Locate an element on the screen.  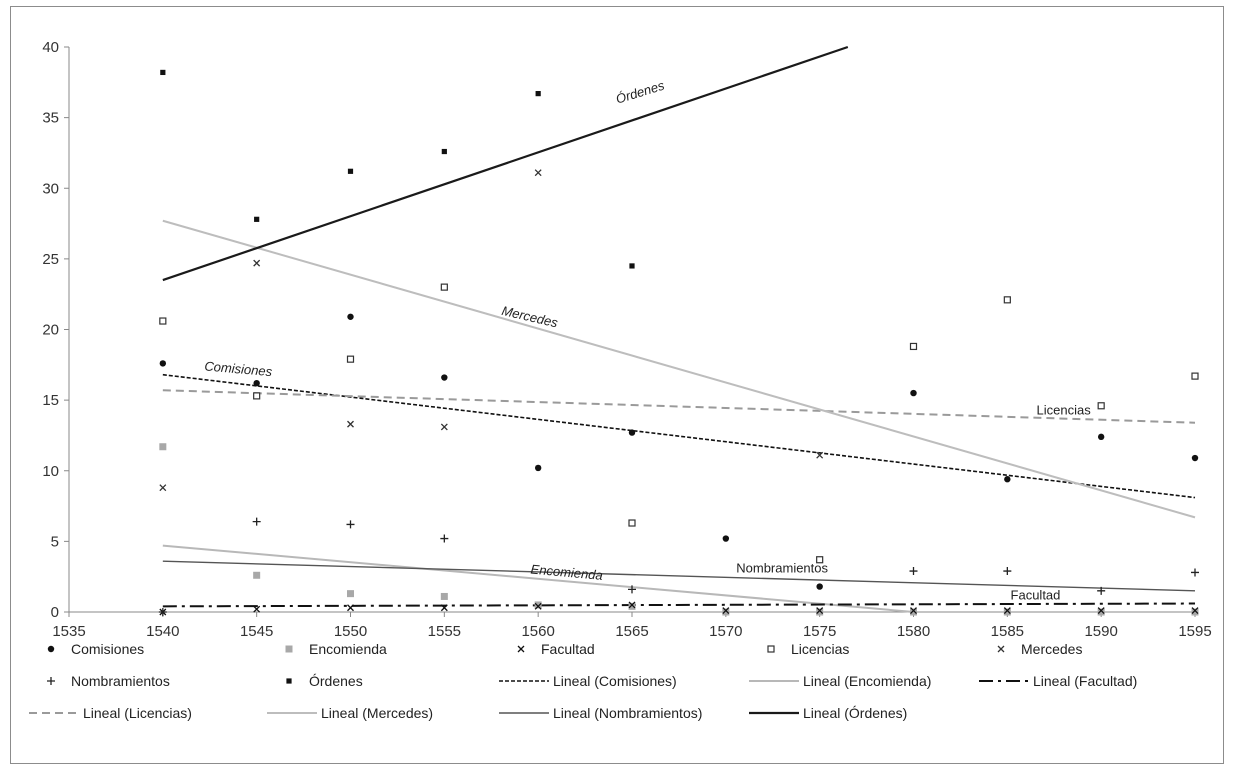
x-tick-label: 1575 is located at coordinates (819, 631).